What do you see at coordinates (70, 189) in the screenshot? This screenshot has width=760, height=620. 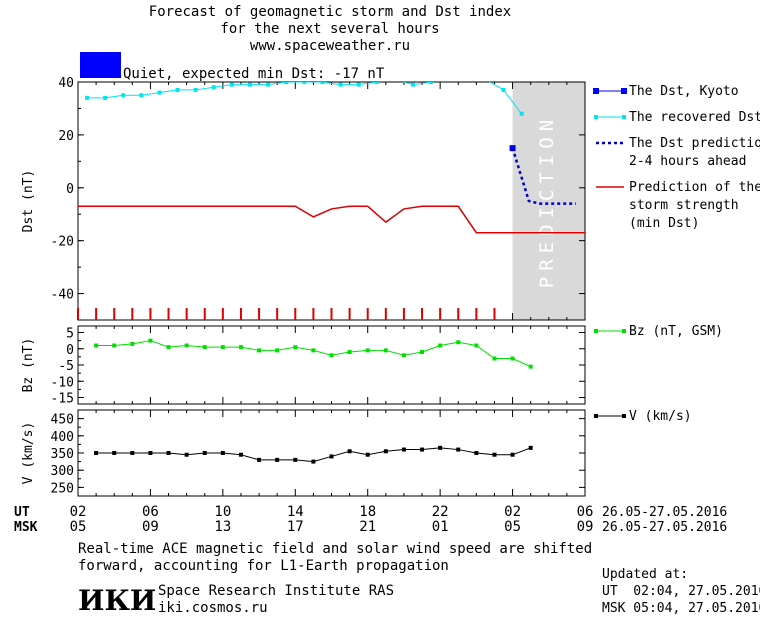 I see `y-tick-label-dst: 0` at bounding box center [70, 189].